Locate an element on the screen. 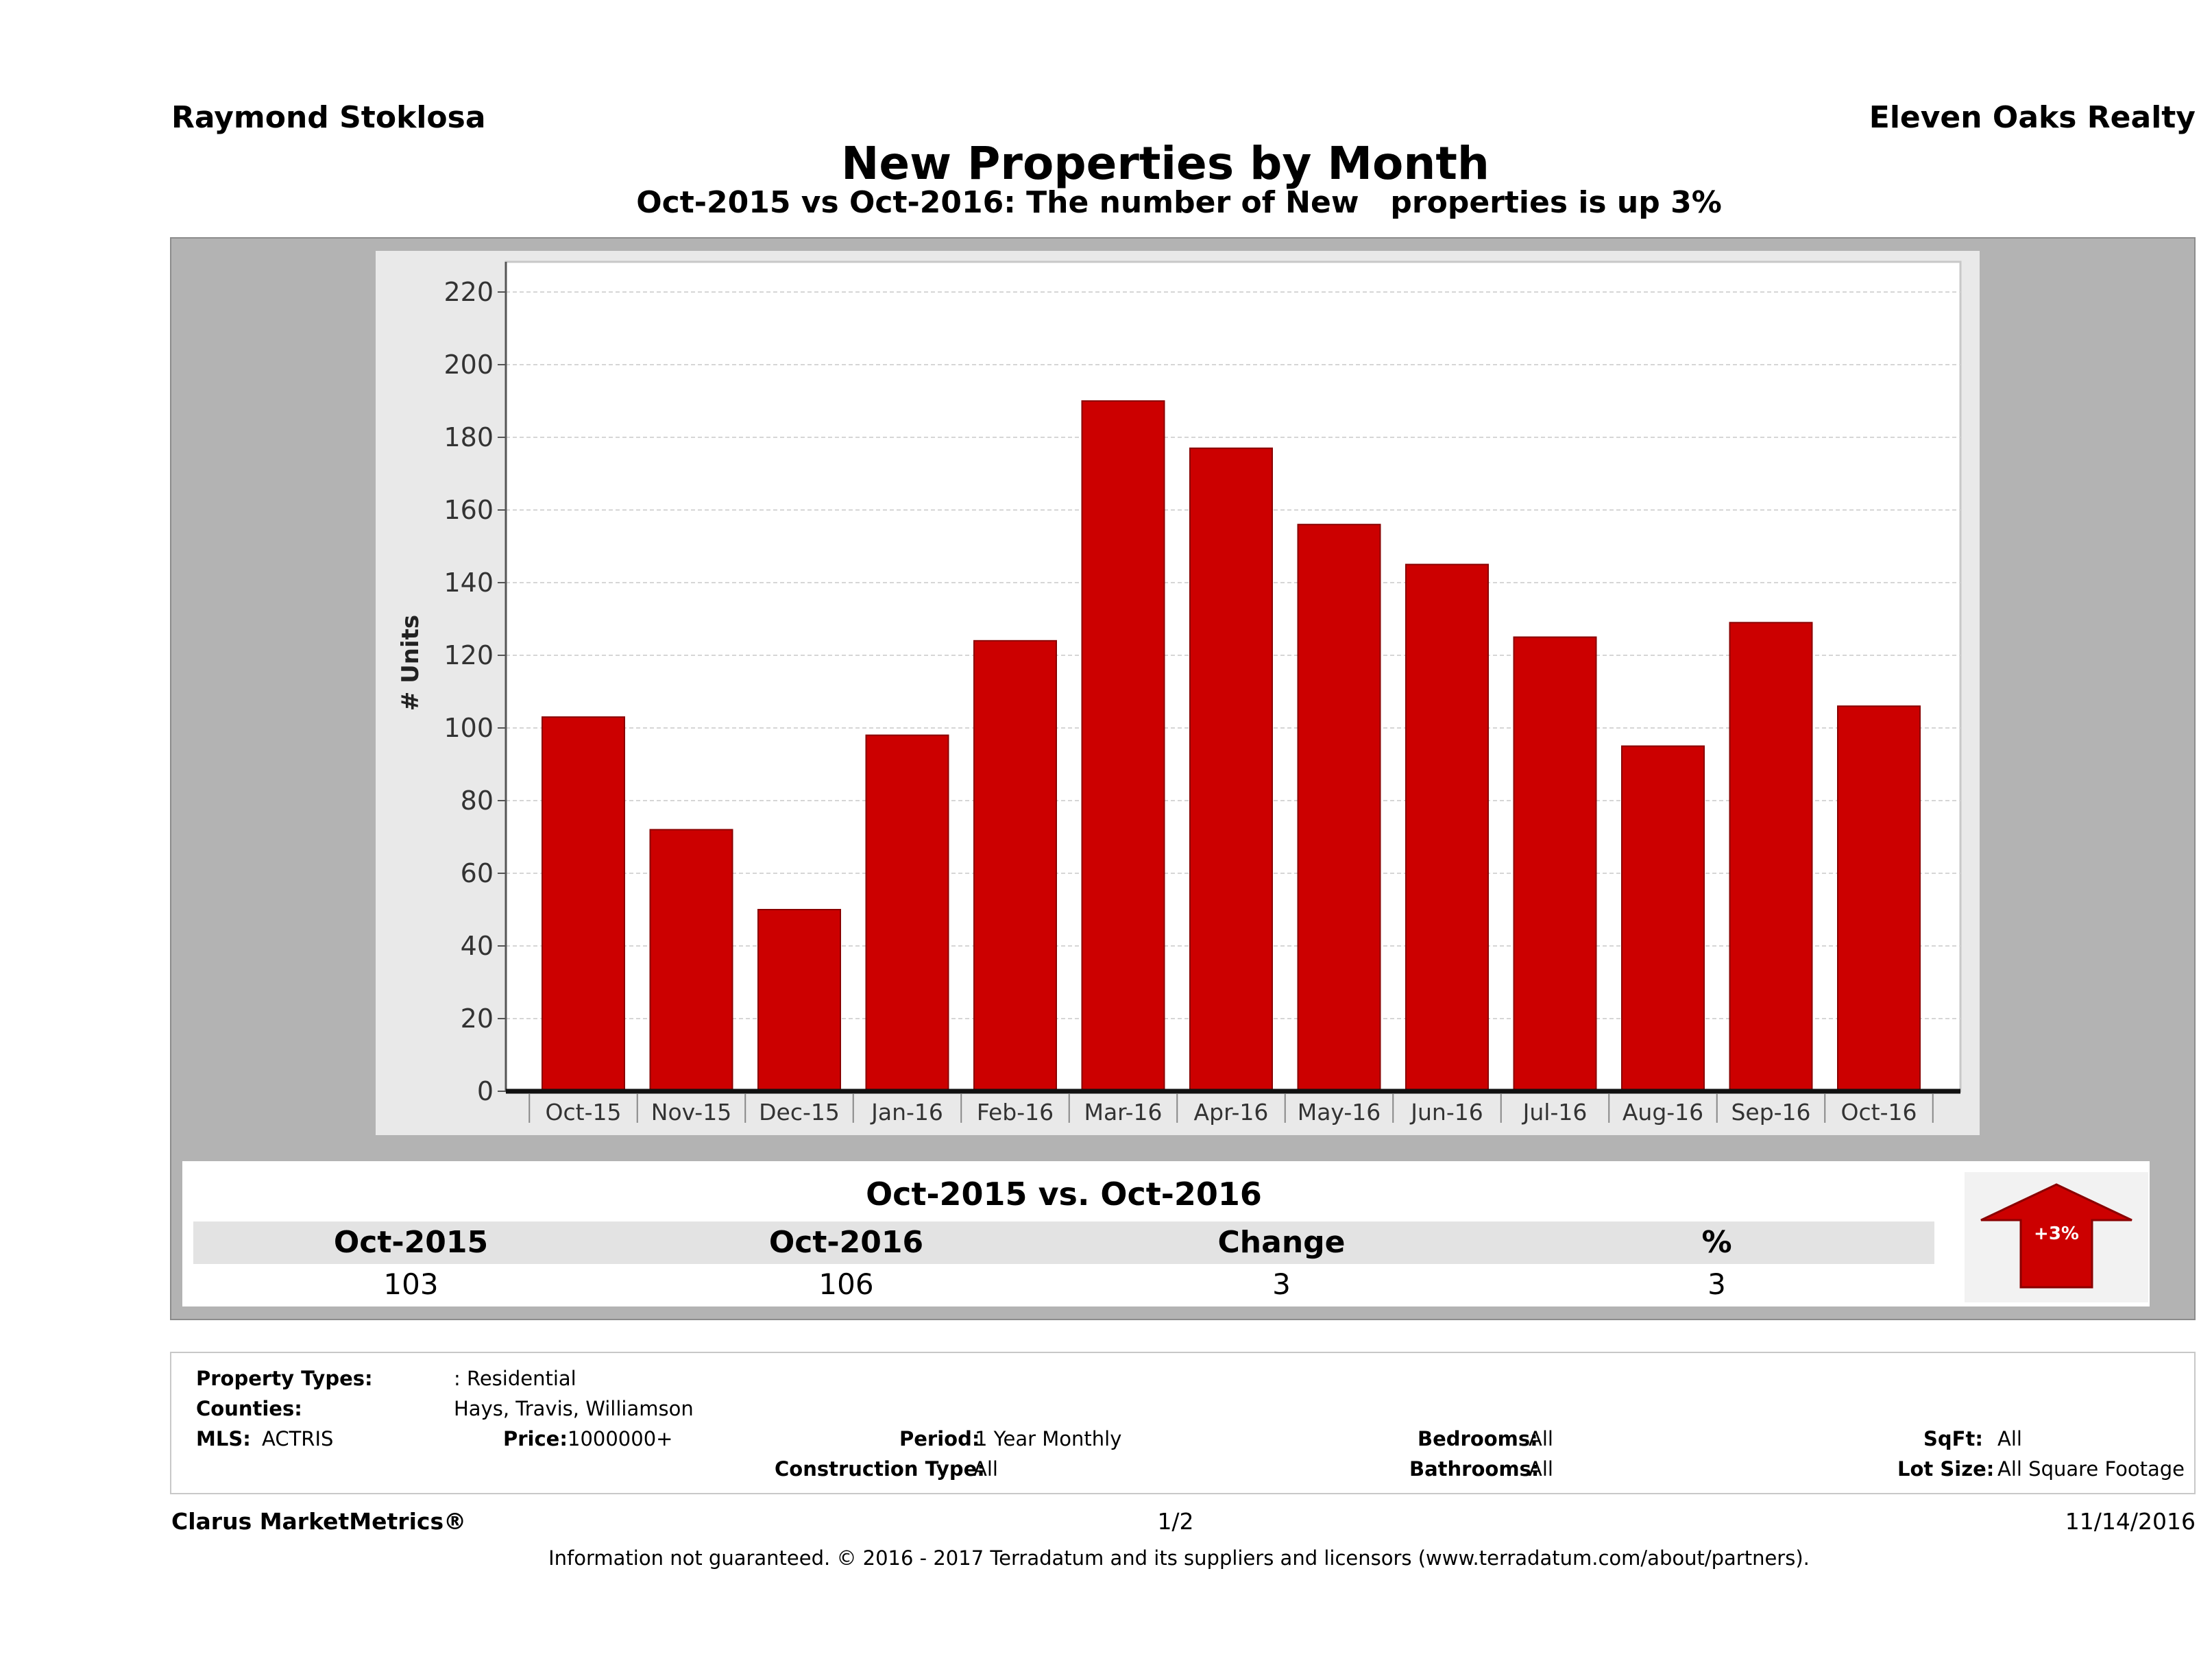 This screenshot has height=1678, width=2212. summary-heading: Oct-2015 vs. Oct-2016 is located at coordinates (1063, 1194).